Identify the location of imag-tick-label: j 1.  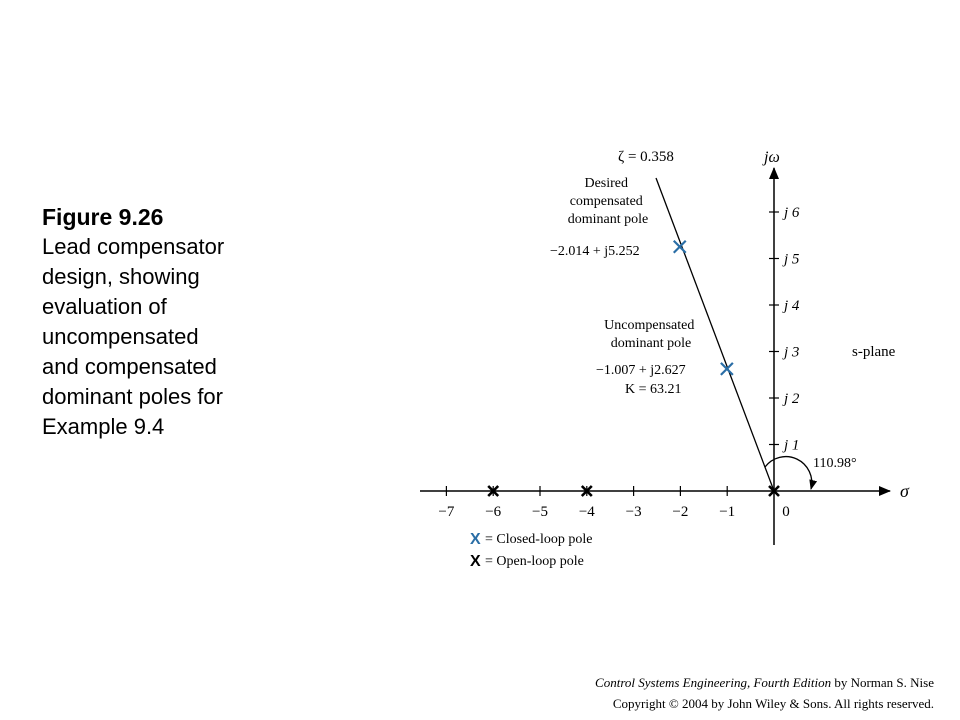
(790, 446).